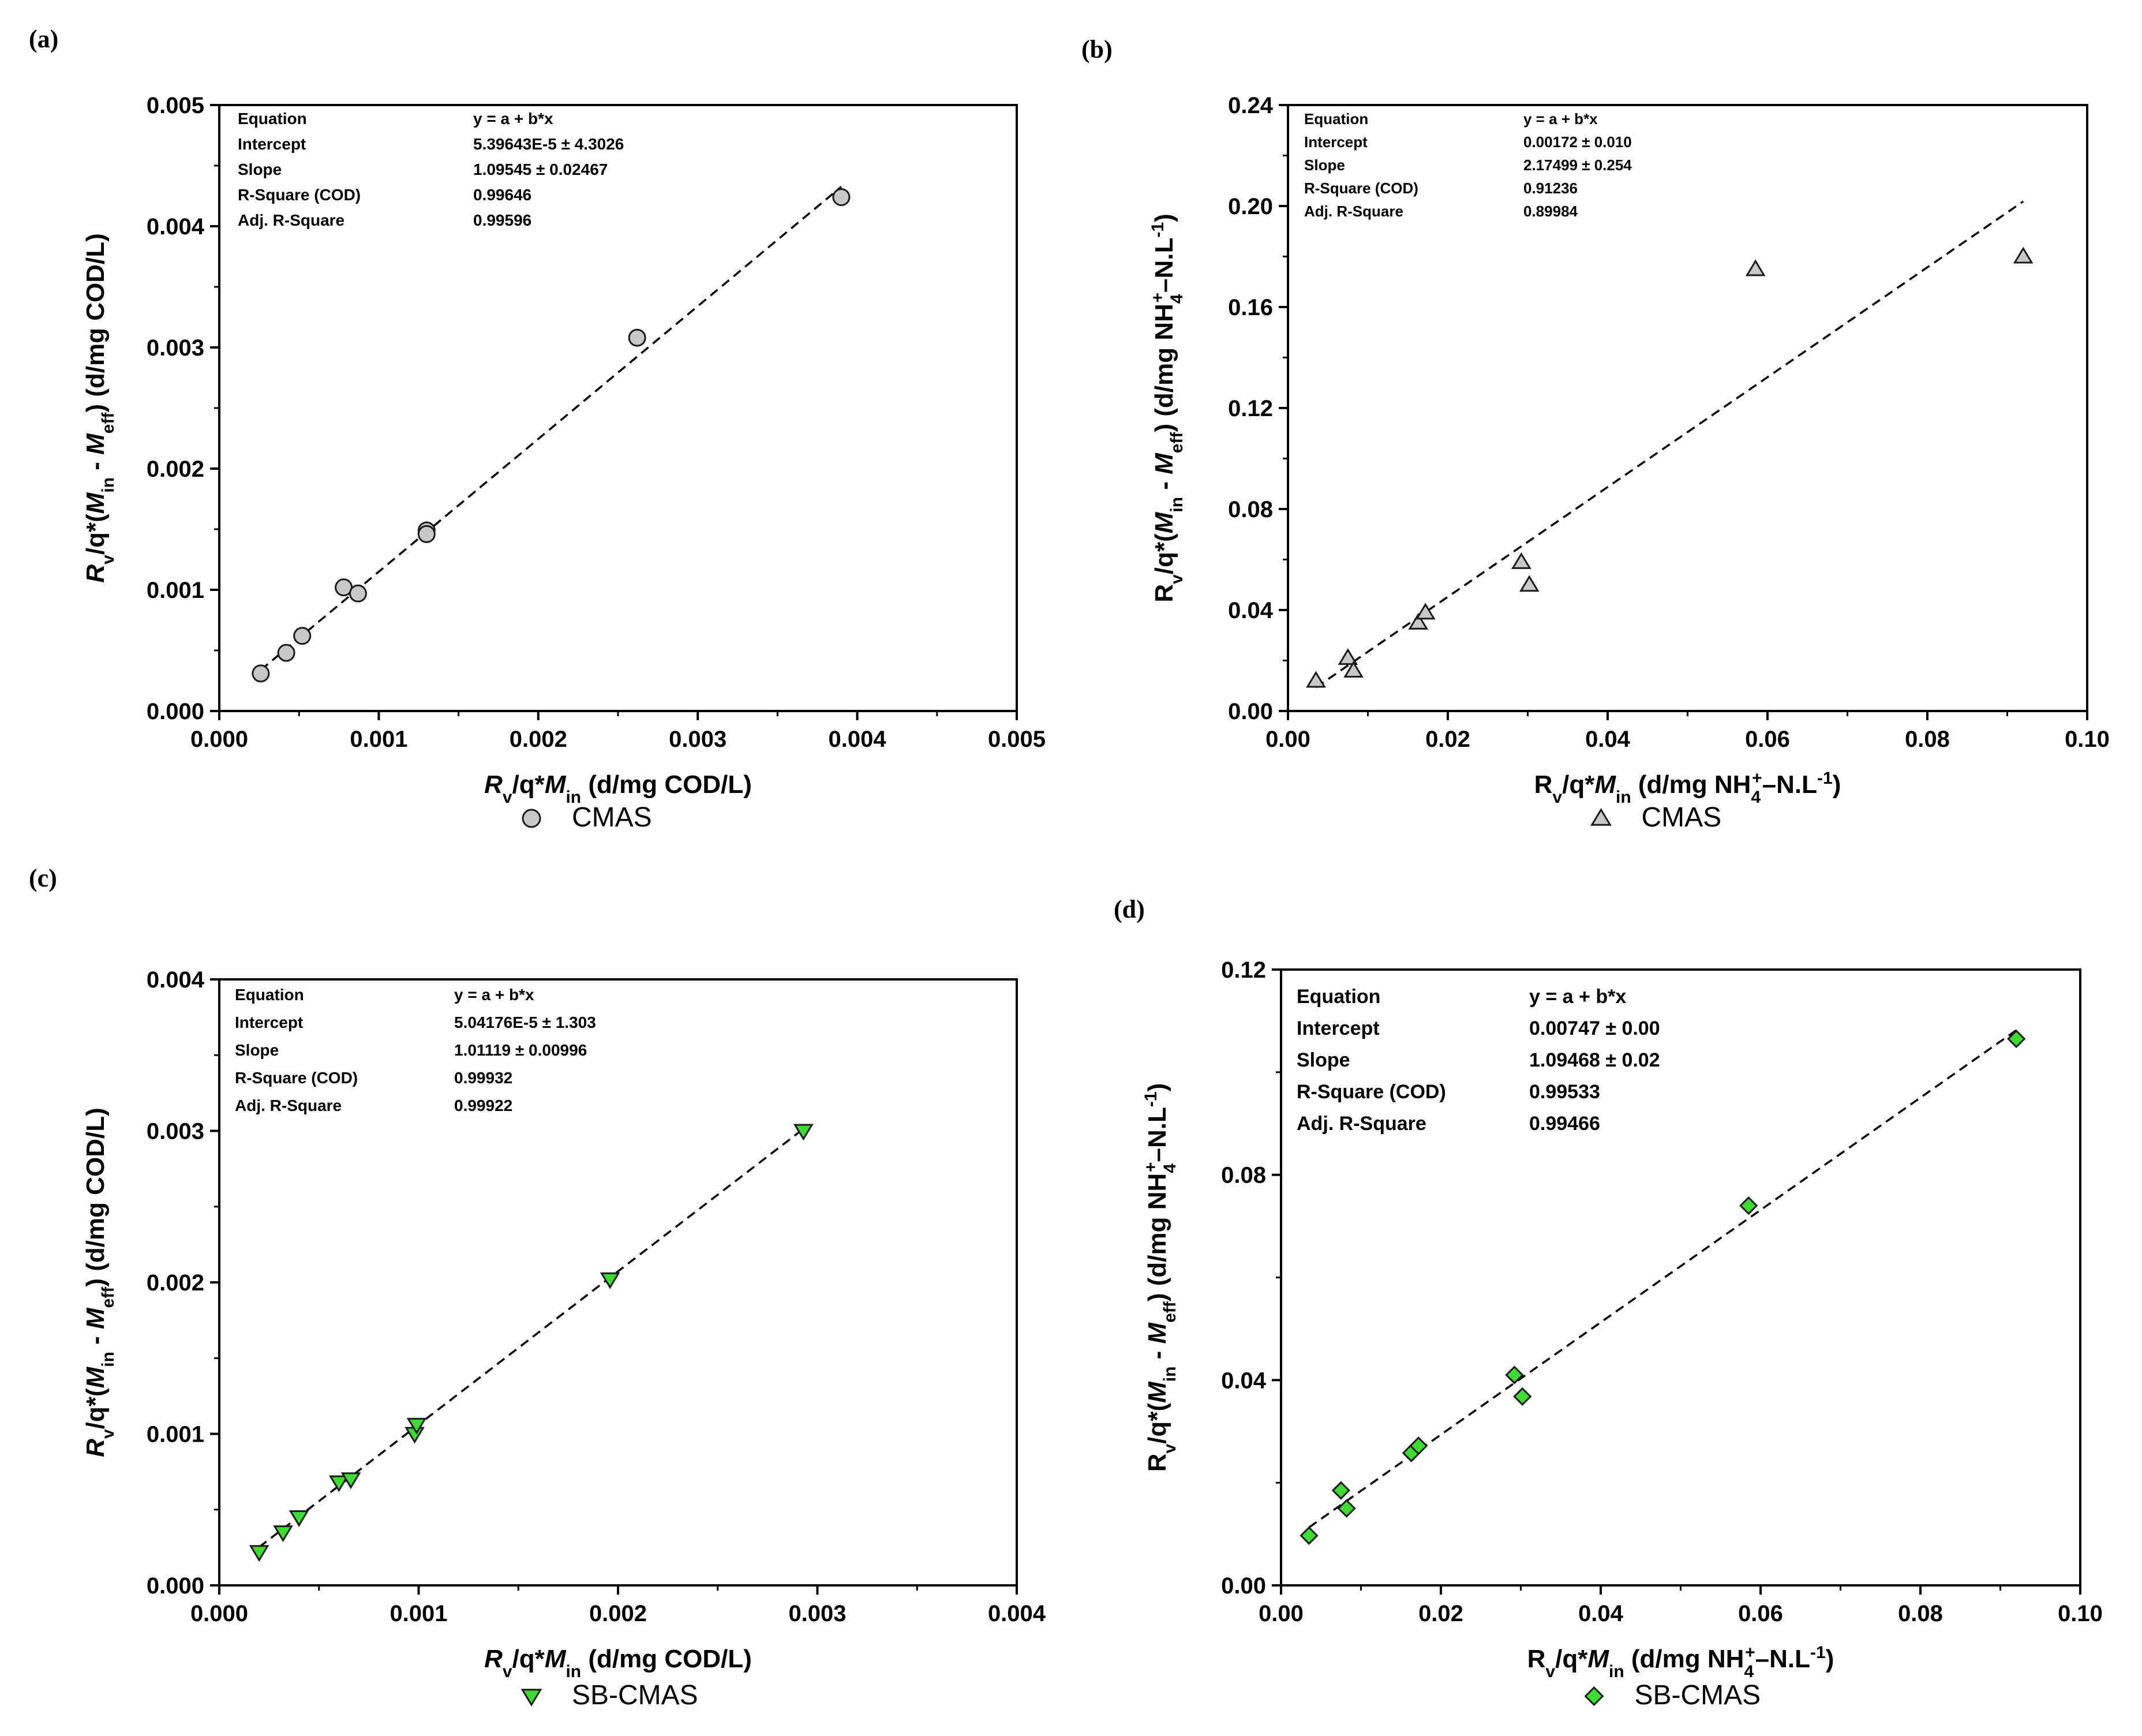  I want to click on x-tick-label: 0.02, so click(1440, 1614).